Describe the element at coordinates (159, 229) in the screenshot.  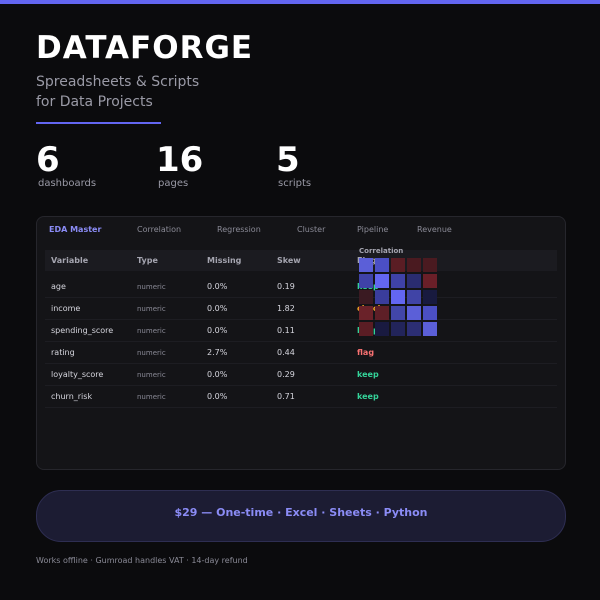
I see `tab-correlation: Correlation` at that location.